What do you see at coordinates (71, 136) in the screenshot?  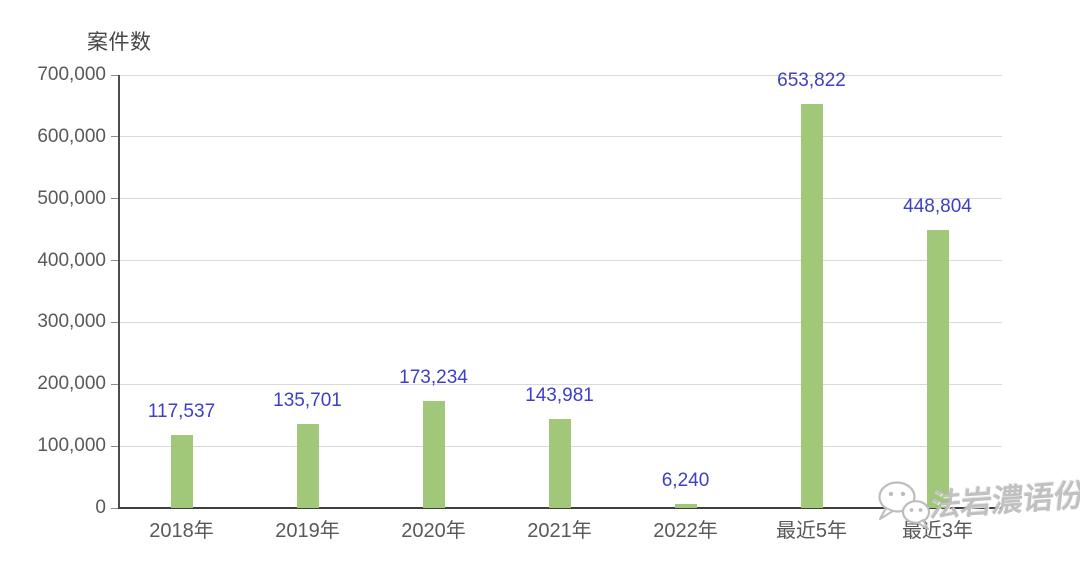 I see `y-axis-tick-label: 600,000` at bounding box center [71, 136].